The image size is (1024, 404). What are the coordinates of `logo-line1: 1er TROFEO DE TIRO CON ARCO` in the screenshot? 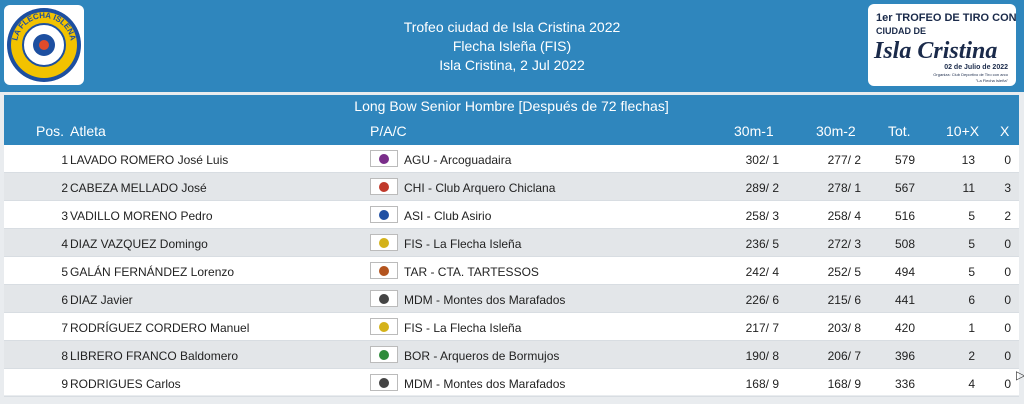 It's located at (946, 18).